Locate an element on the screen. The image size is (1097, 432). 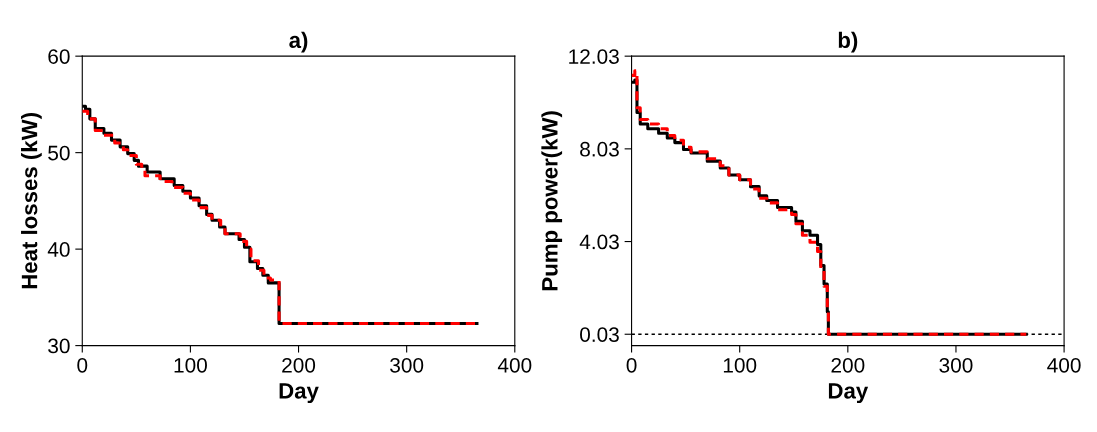
y-tick-label: 40 is located at coordinates (58, 249).